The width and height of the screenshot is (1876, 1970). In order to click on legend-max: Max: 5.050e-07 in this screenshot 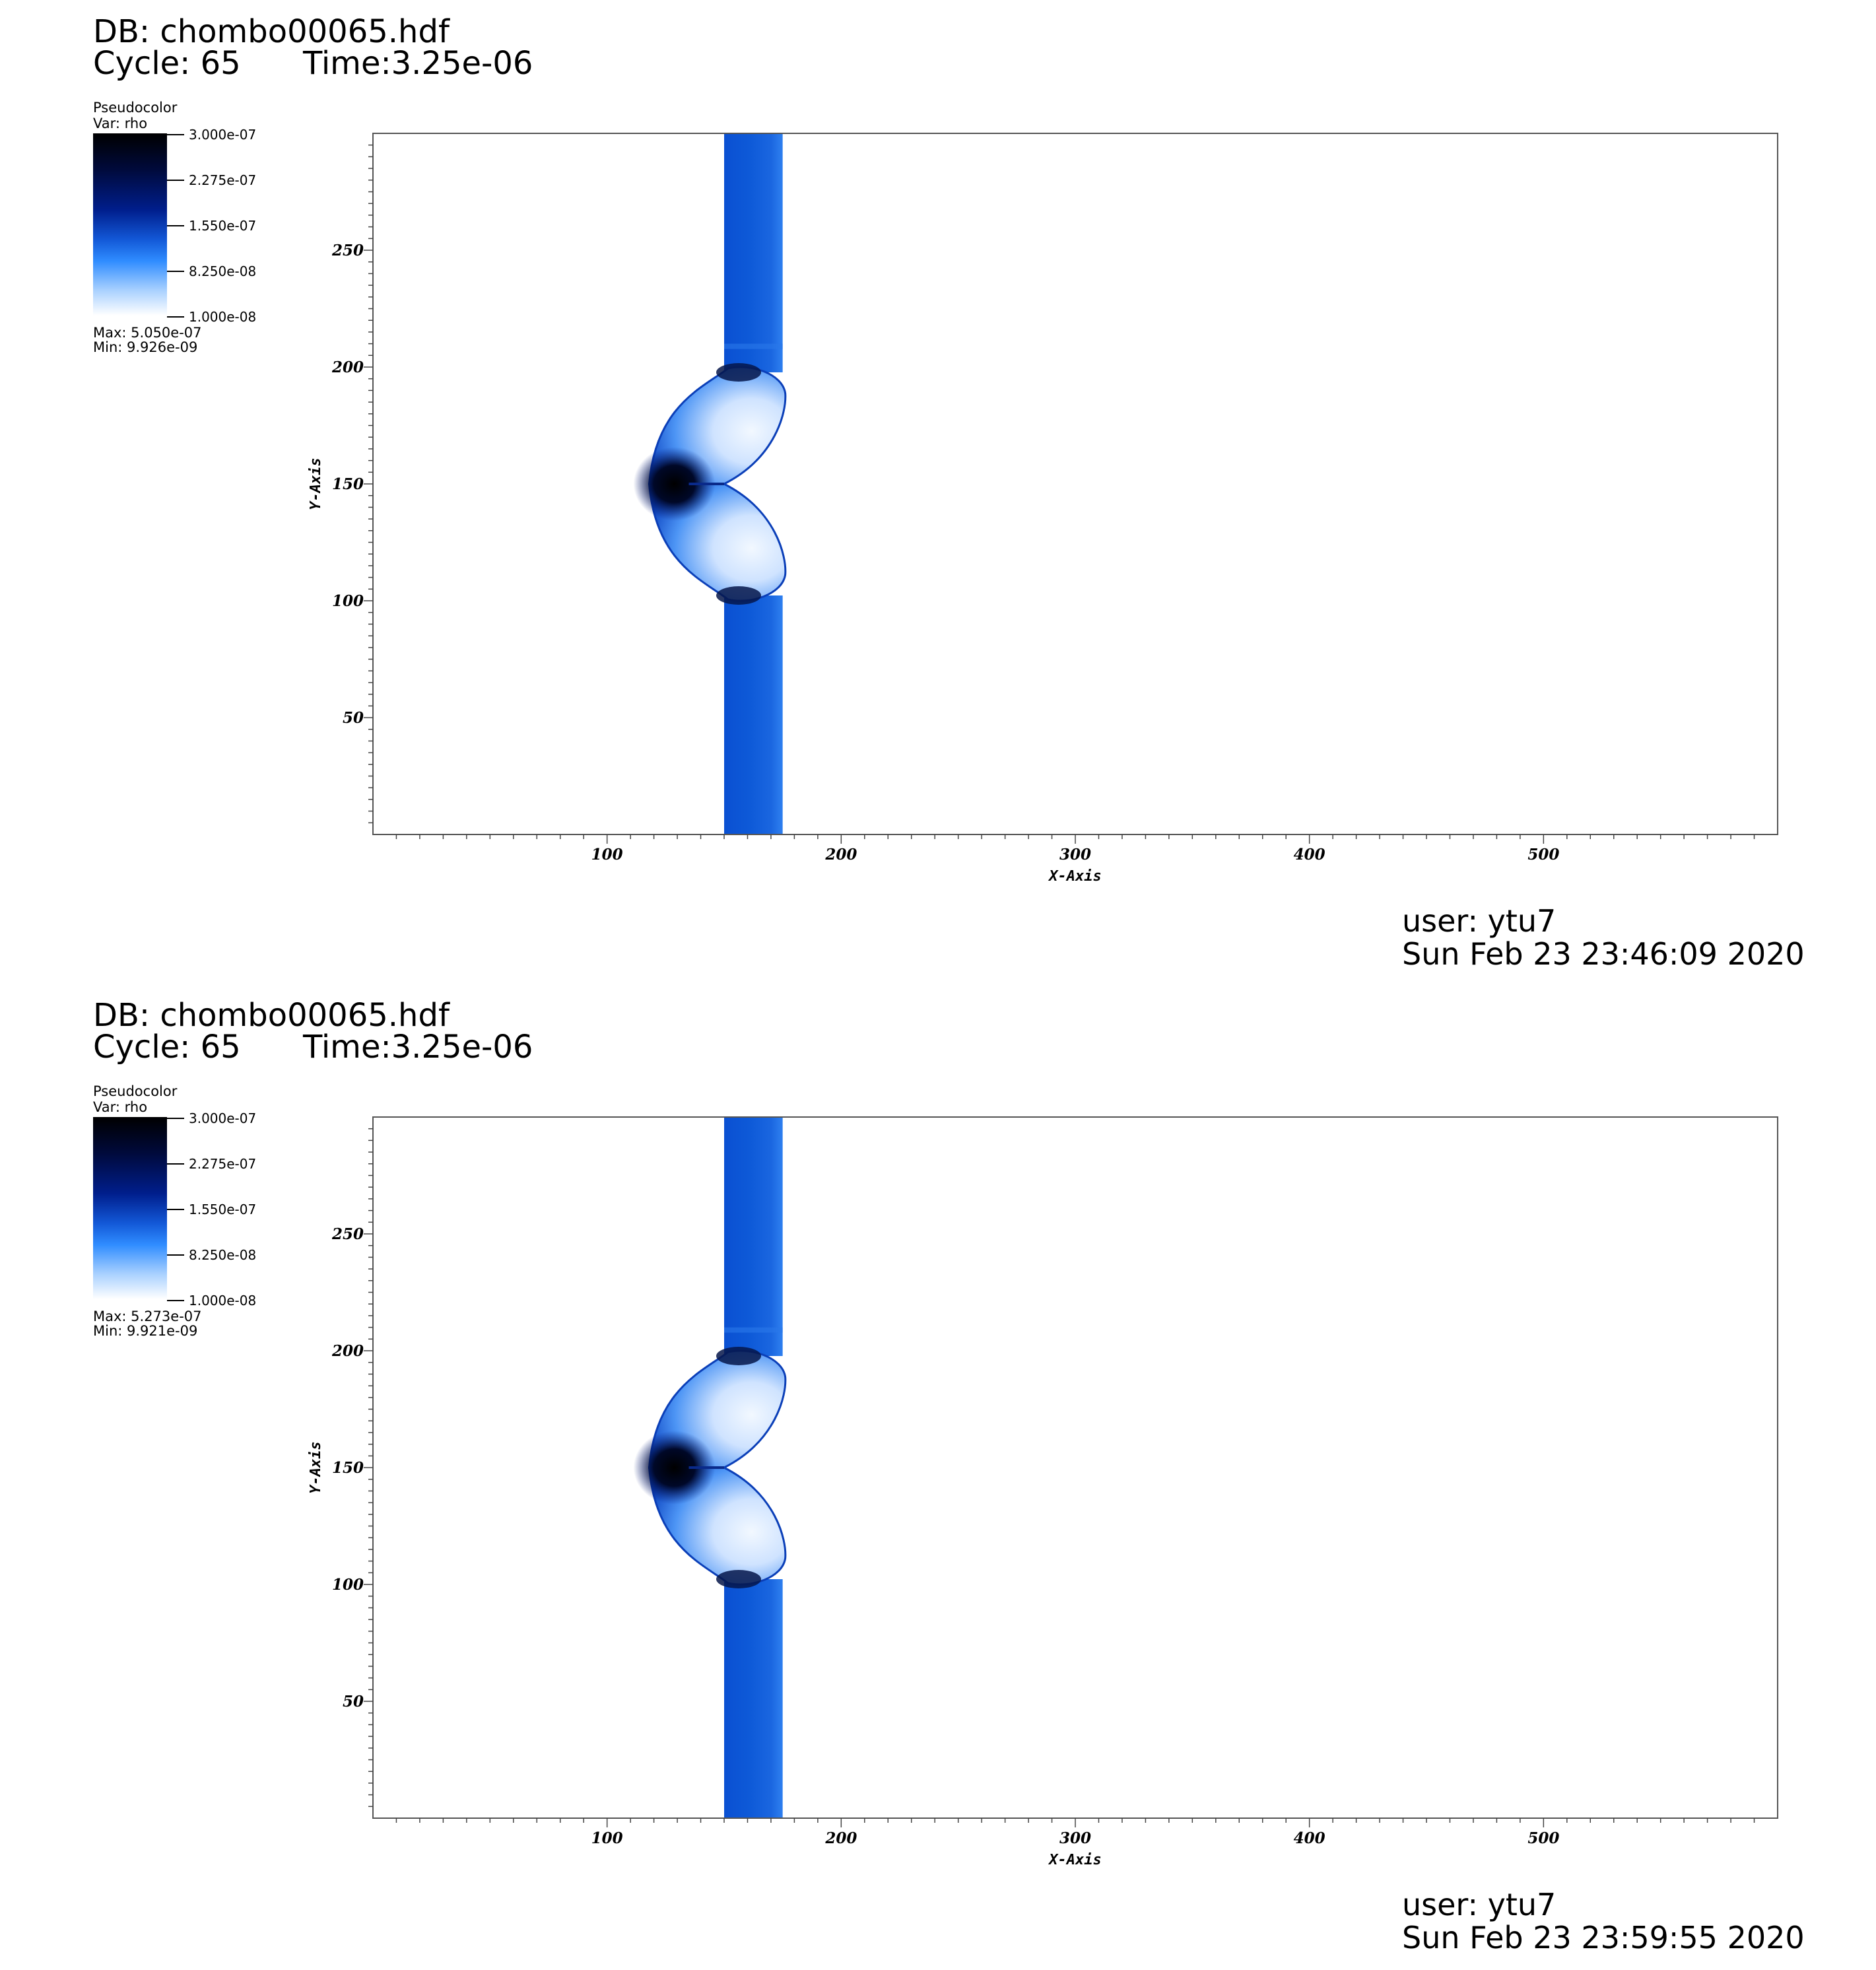, I will do `click(147, 333)`.